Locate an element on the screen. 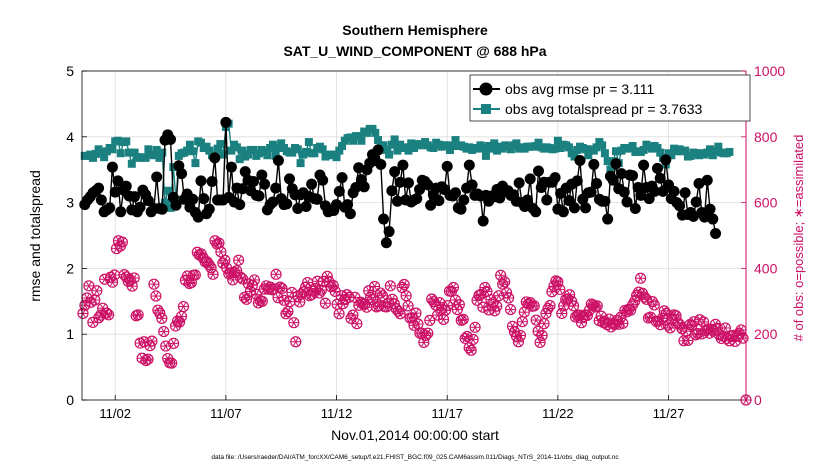 The image size is (830, 470). left-axis: 0 1 2 3 4 5 is located at coordinates (76, 235).